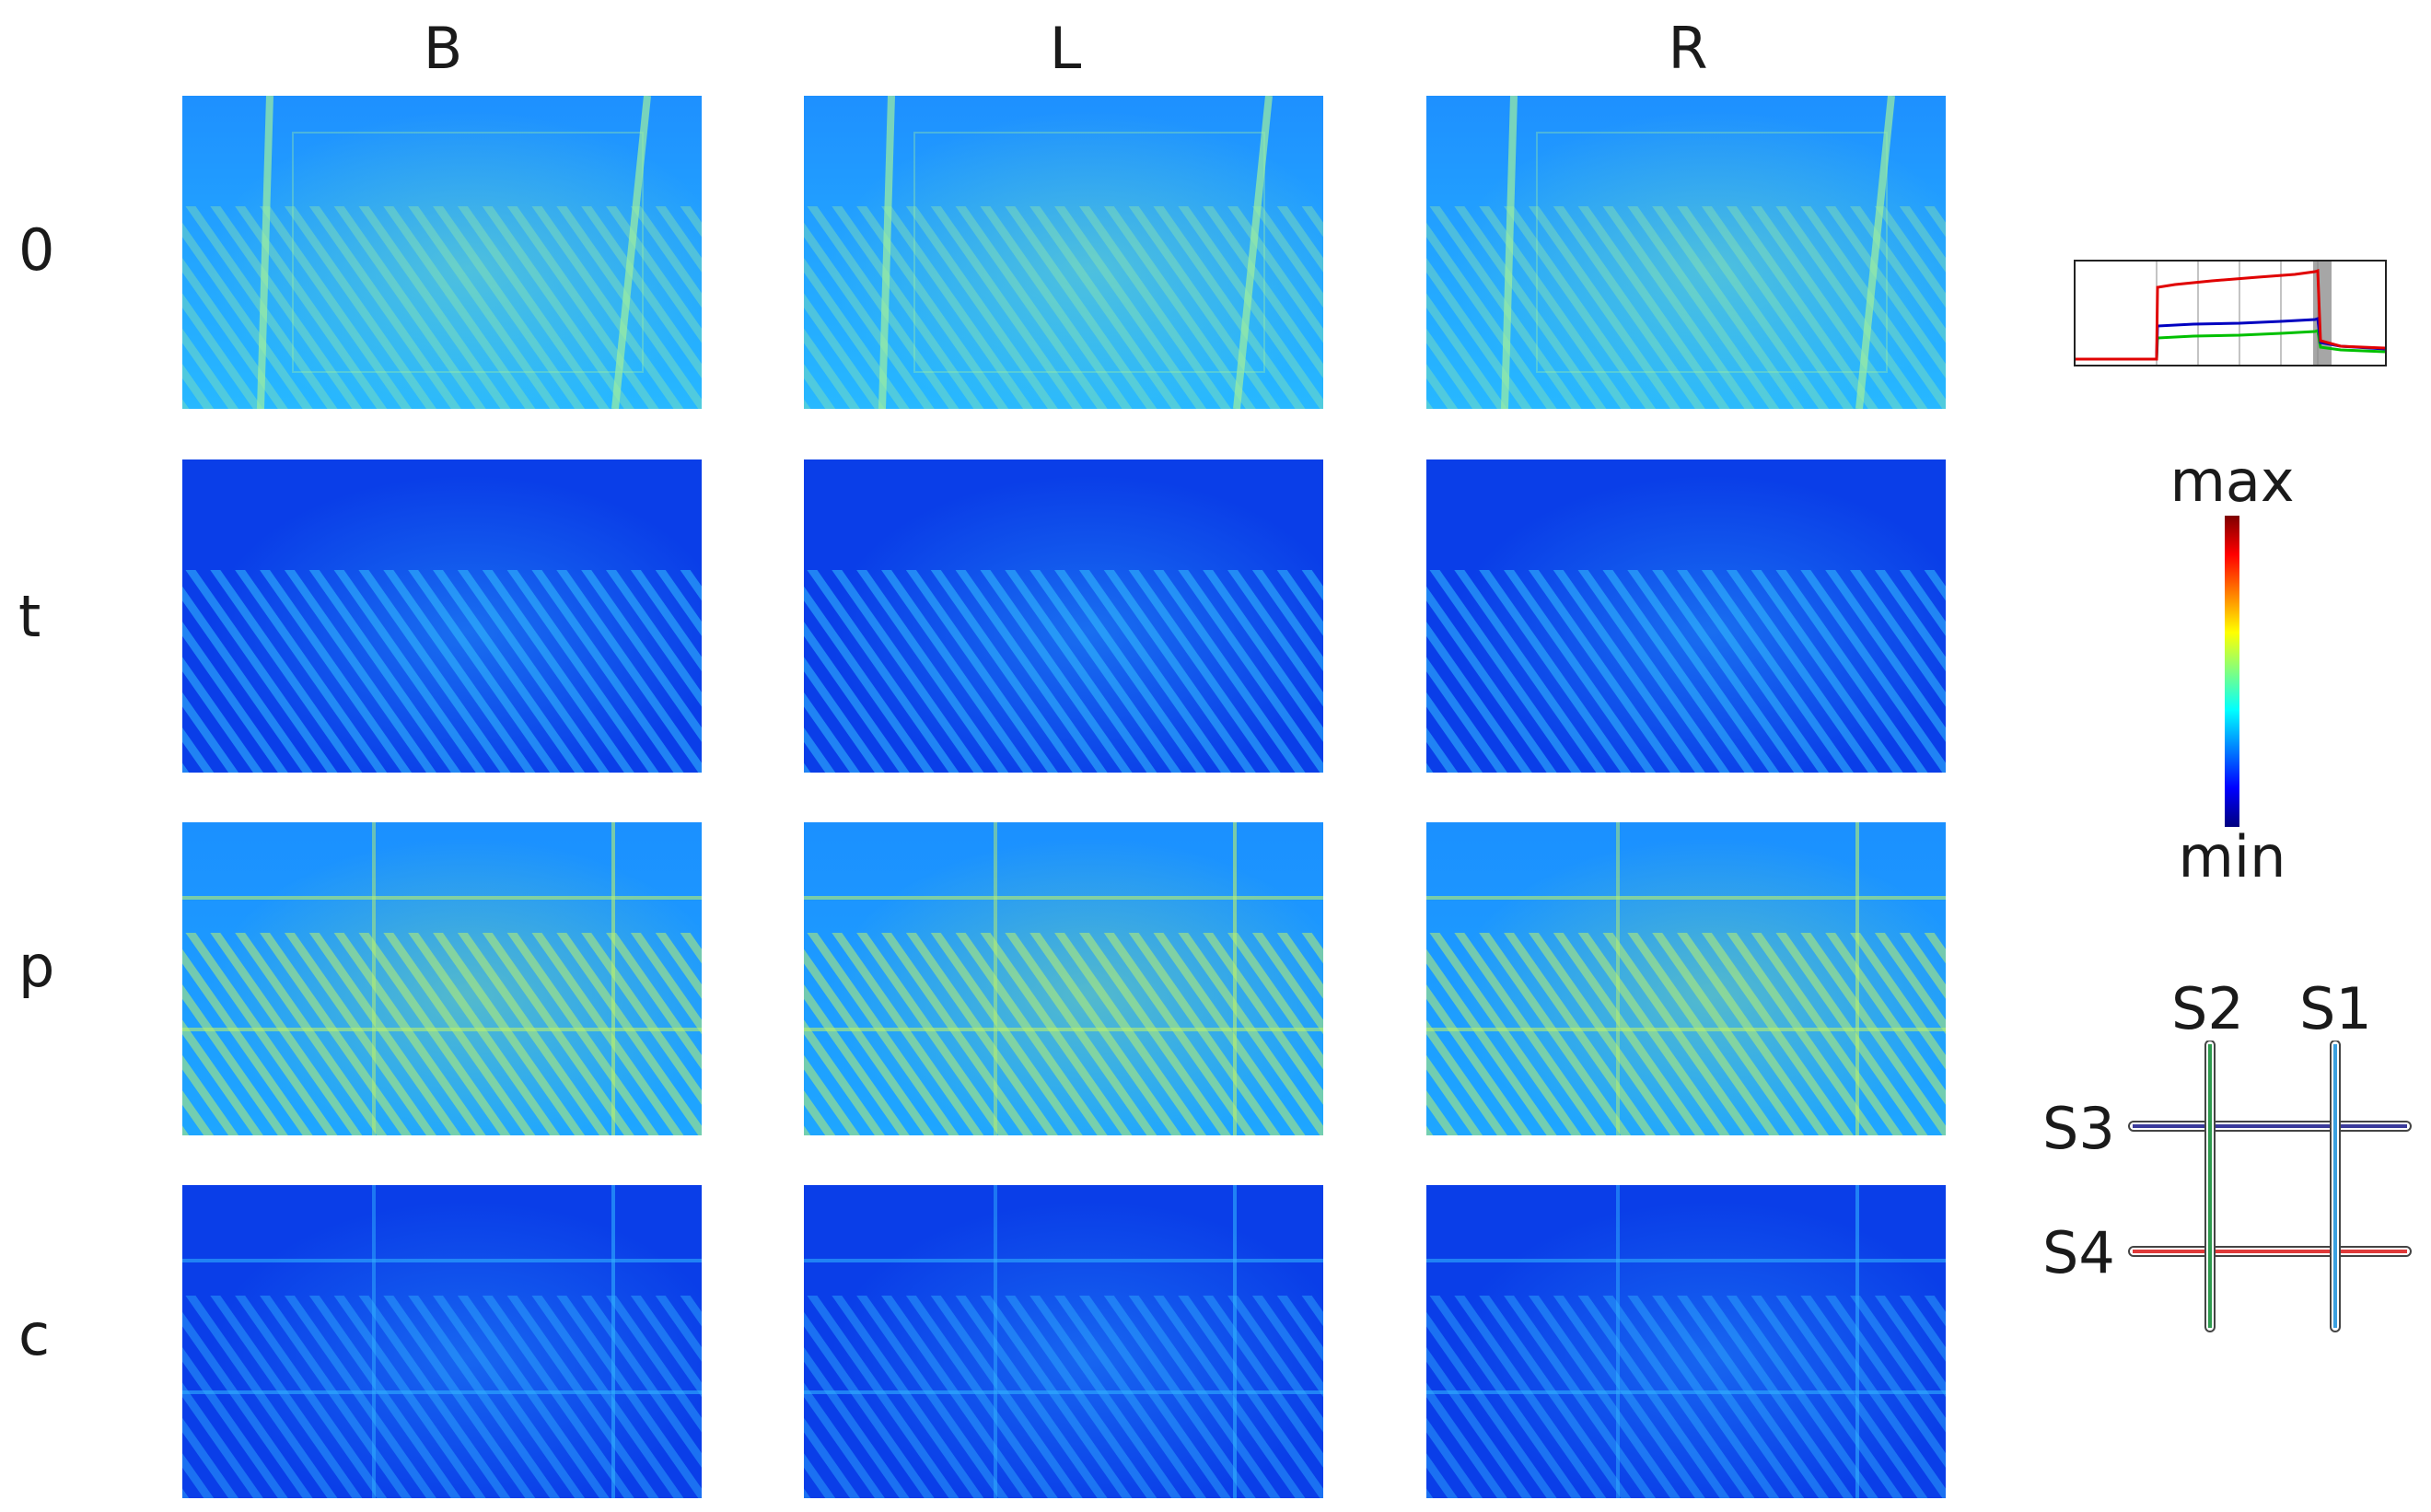 The image size is (2431, 1512). Describe the element at coordinates (442, 253) in the screenshot. I see `thermal-panel-0-b` at that location.